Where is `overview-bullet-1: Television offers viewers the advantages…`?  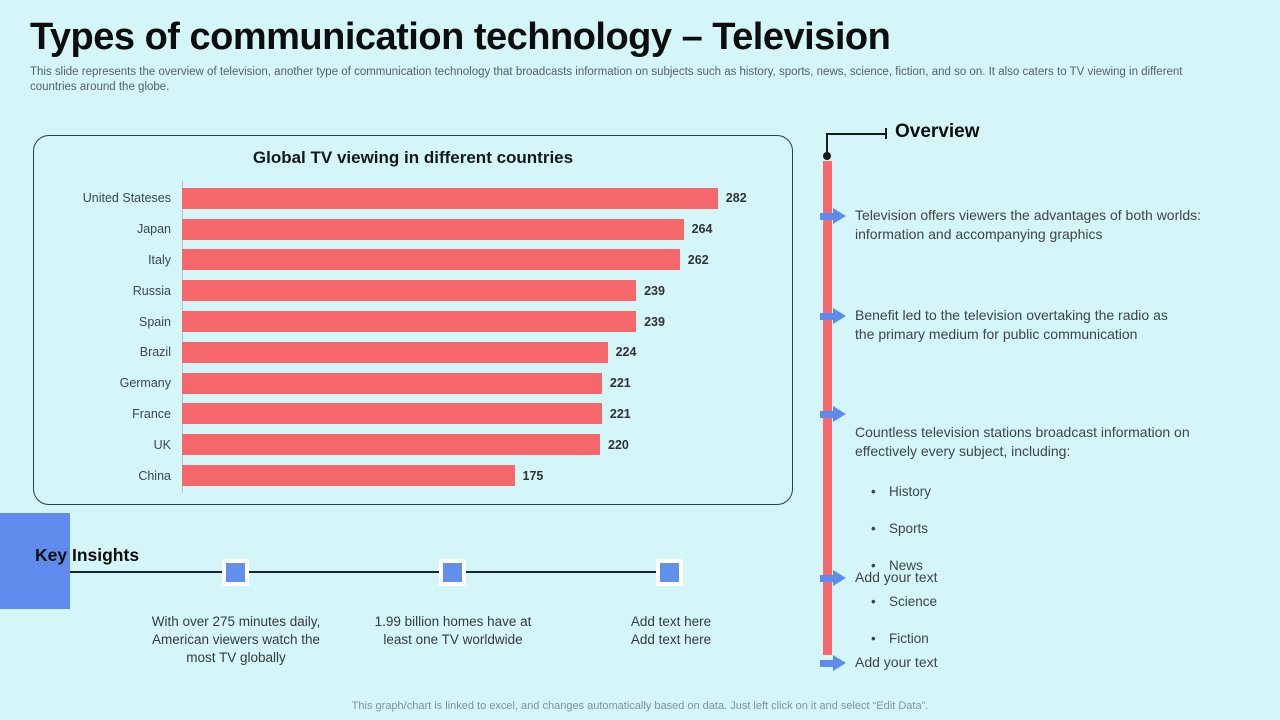 overview-bullet-1: Television offers viewers the advantages… is located at coordinates (1028, 224).